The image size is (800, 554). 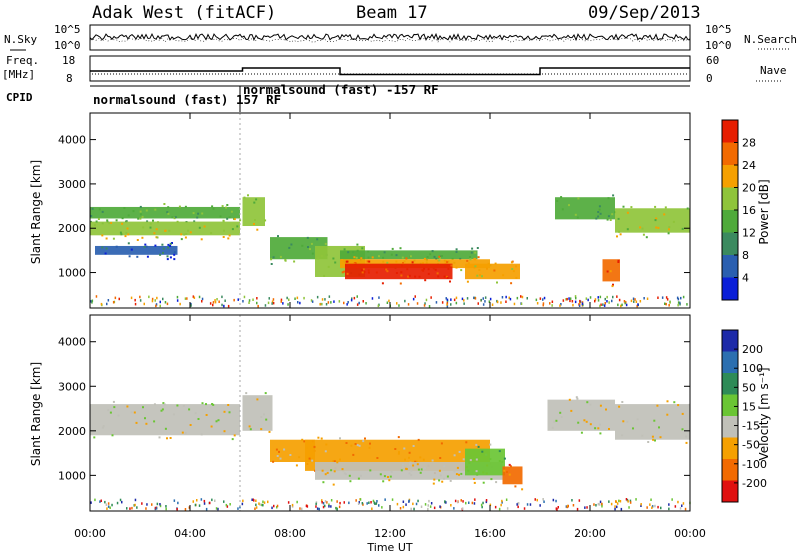 I want to click on nsky-panel-frame, so click(x=390, y=37).